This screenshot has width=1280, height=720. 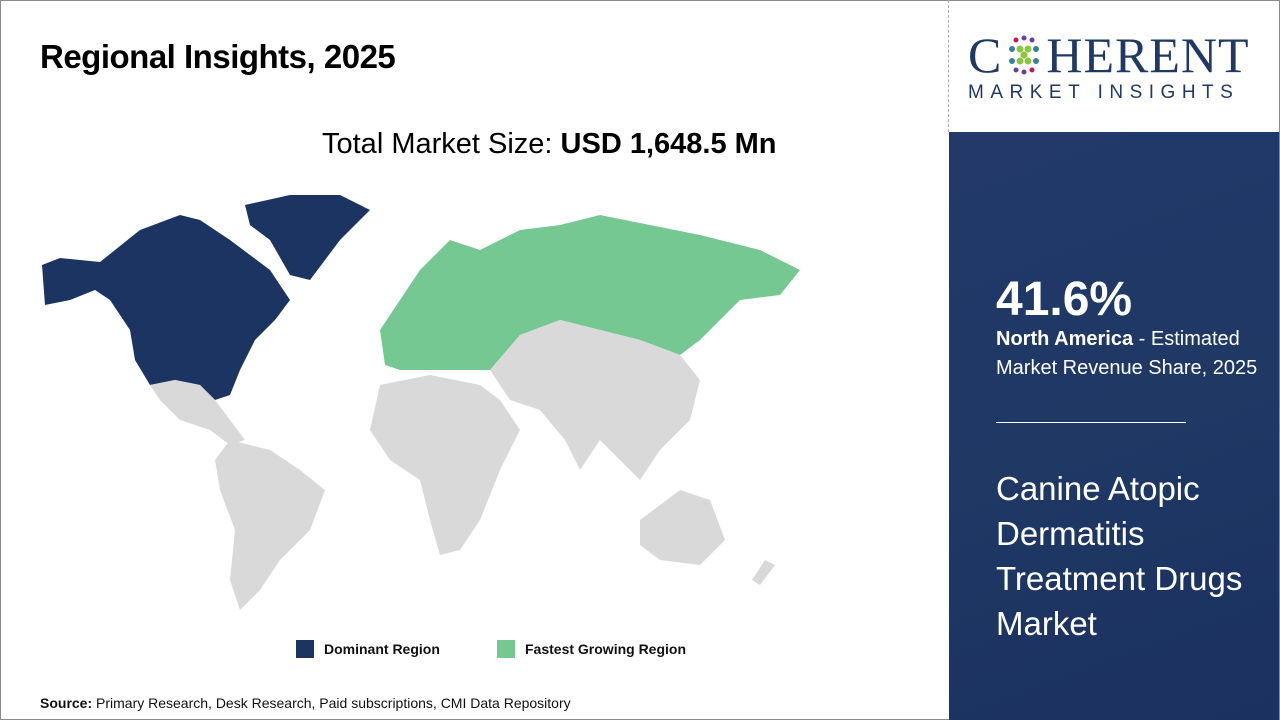 I want to click on logo-wordmark: C HERENT, so click(x=1109, y=55).